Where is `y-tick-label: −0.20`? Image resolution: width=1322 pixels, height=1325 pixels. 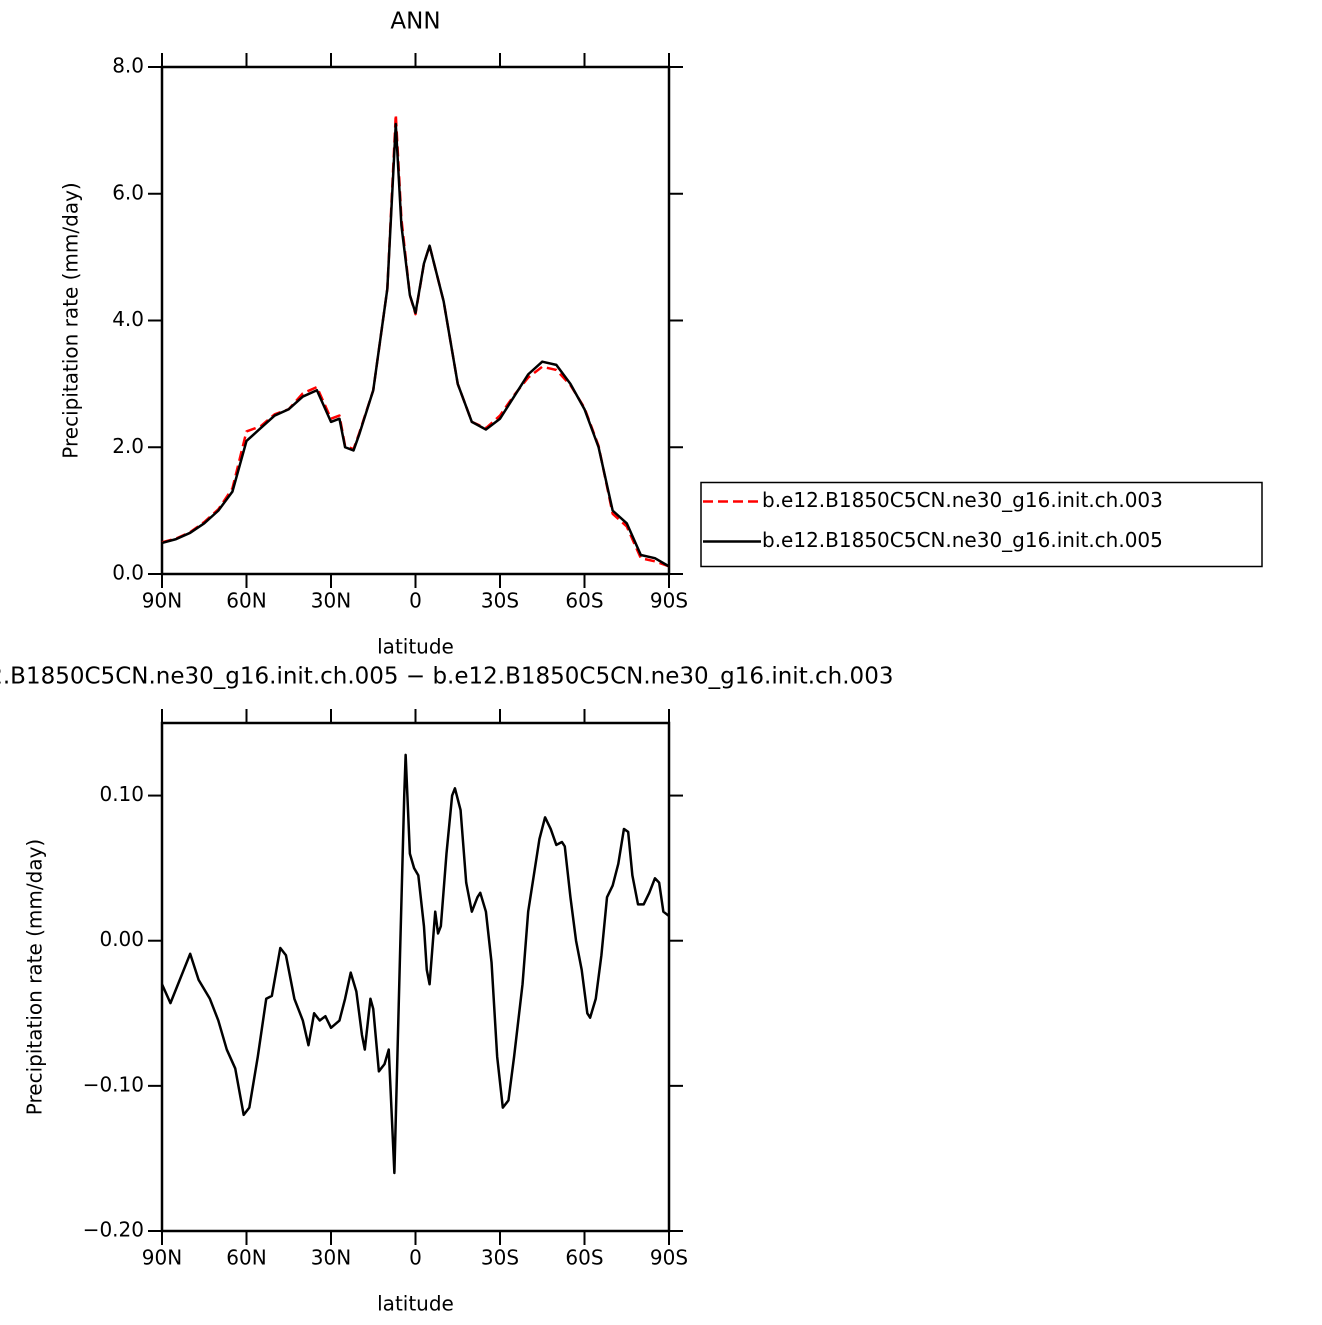
y-tick-label: −0.20 is located at coordinates (113, 1230).